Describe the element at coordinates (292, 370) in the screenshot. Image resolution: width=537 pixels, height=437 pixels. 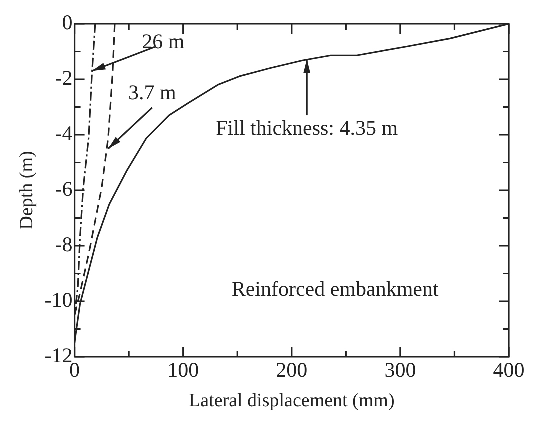
I see `x-tick-label: 200` at that location.